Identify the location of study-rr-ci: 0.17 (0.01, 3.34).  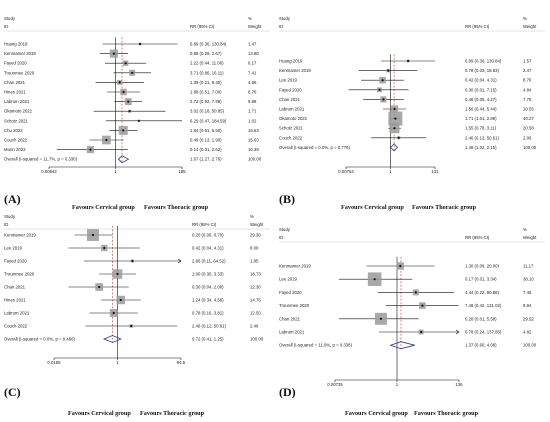
(481, 279).